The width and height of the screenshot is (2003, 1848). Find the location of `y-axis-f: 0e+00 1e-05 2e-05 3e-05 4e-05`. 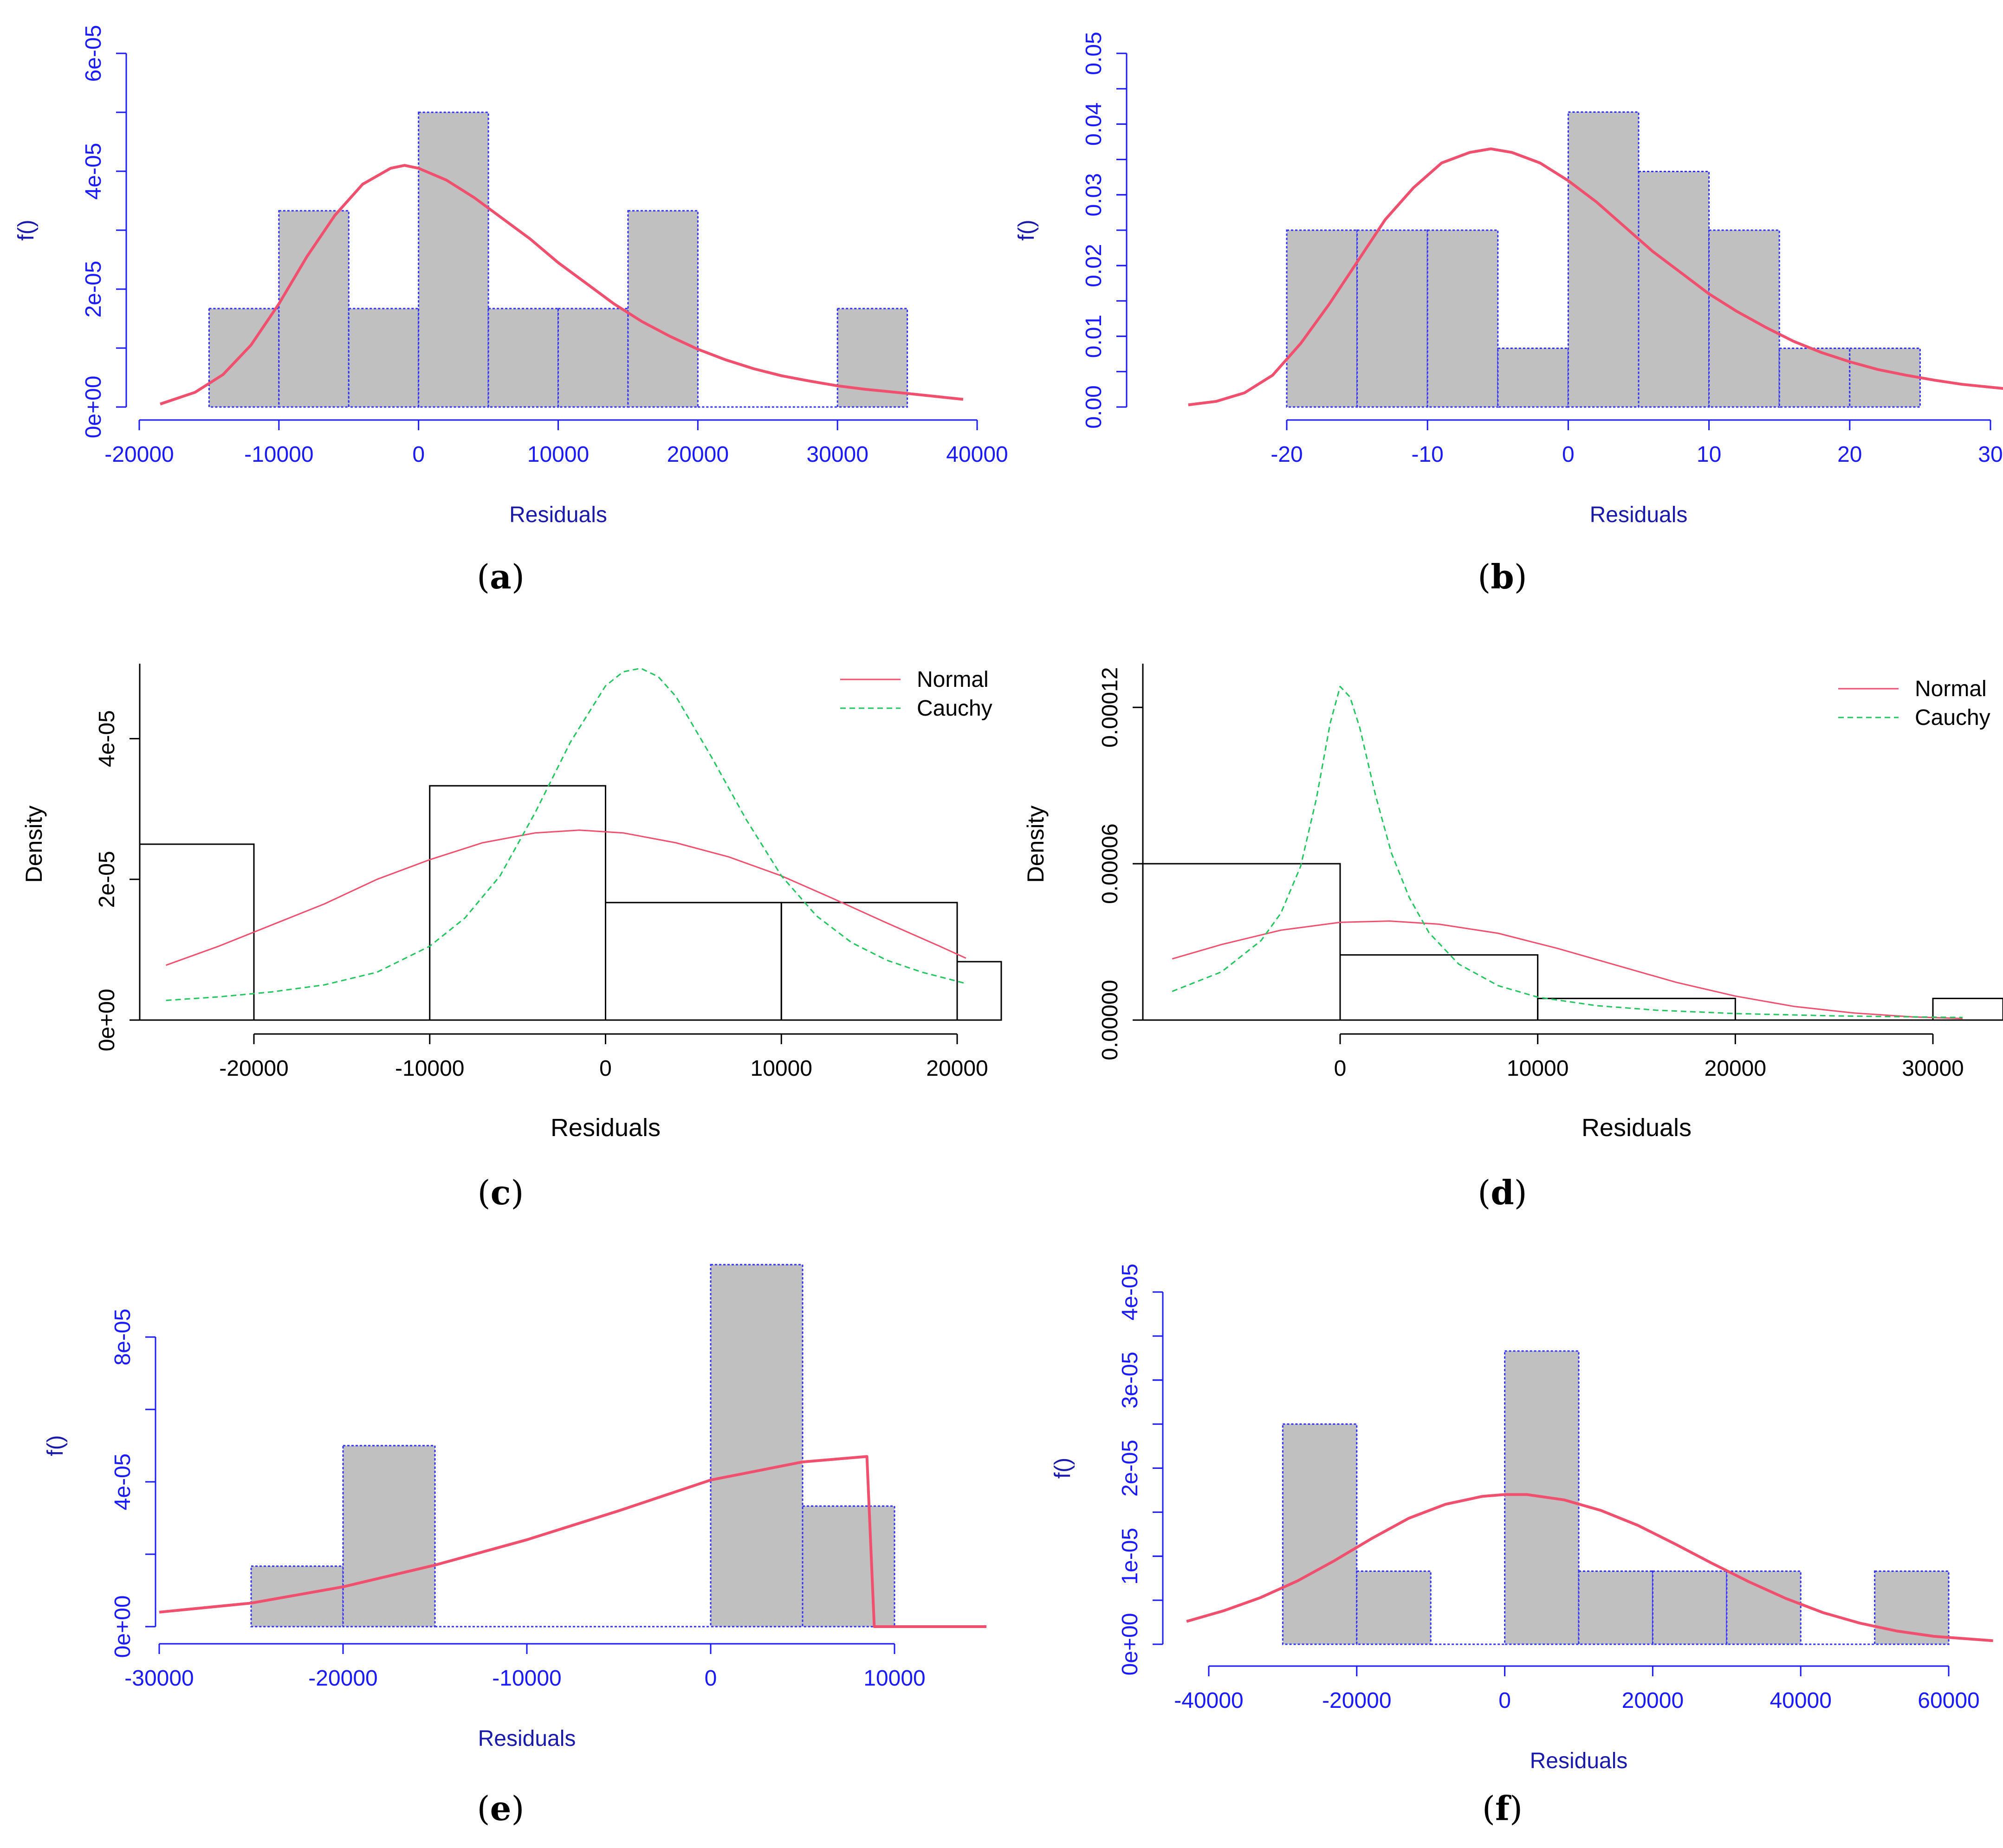

y-axis-f: 0e+00 1e-05 2e-05 3e-05 4e-05 is located at coordinates (1141, 1469).